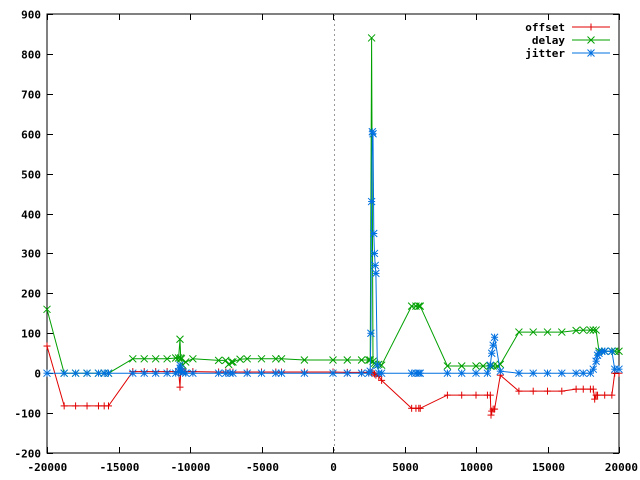 Image resolution: width=640 pixels, height=480 pixels. What do you see at coordinates (28, 414) in the screenshot?
I see `y-tick-label: -100` at bounding box center [28, 414].